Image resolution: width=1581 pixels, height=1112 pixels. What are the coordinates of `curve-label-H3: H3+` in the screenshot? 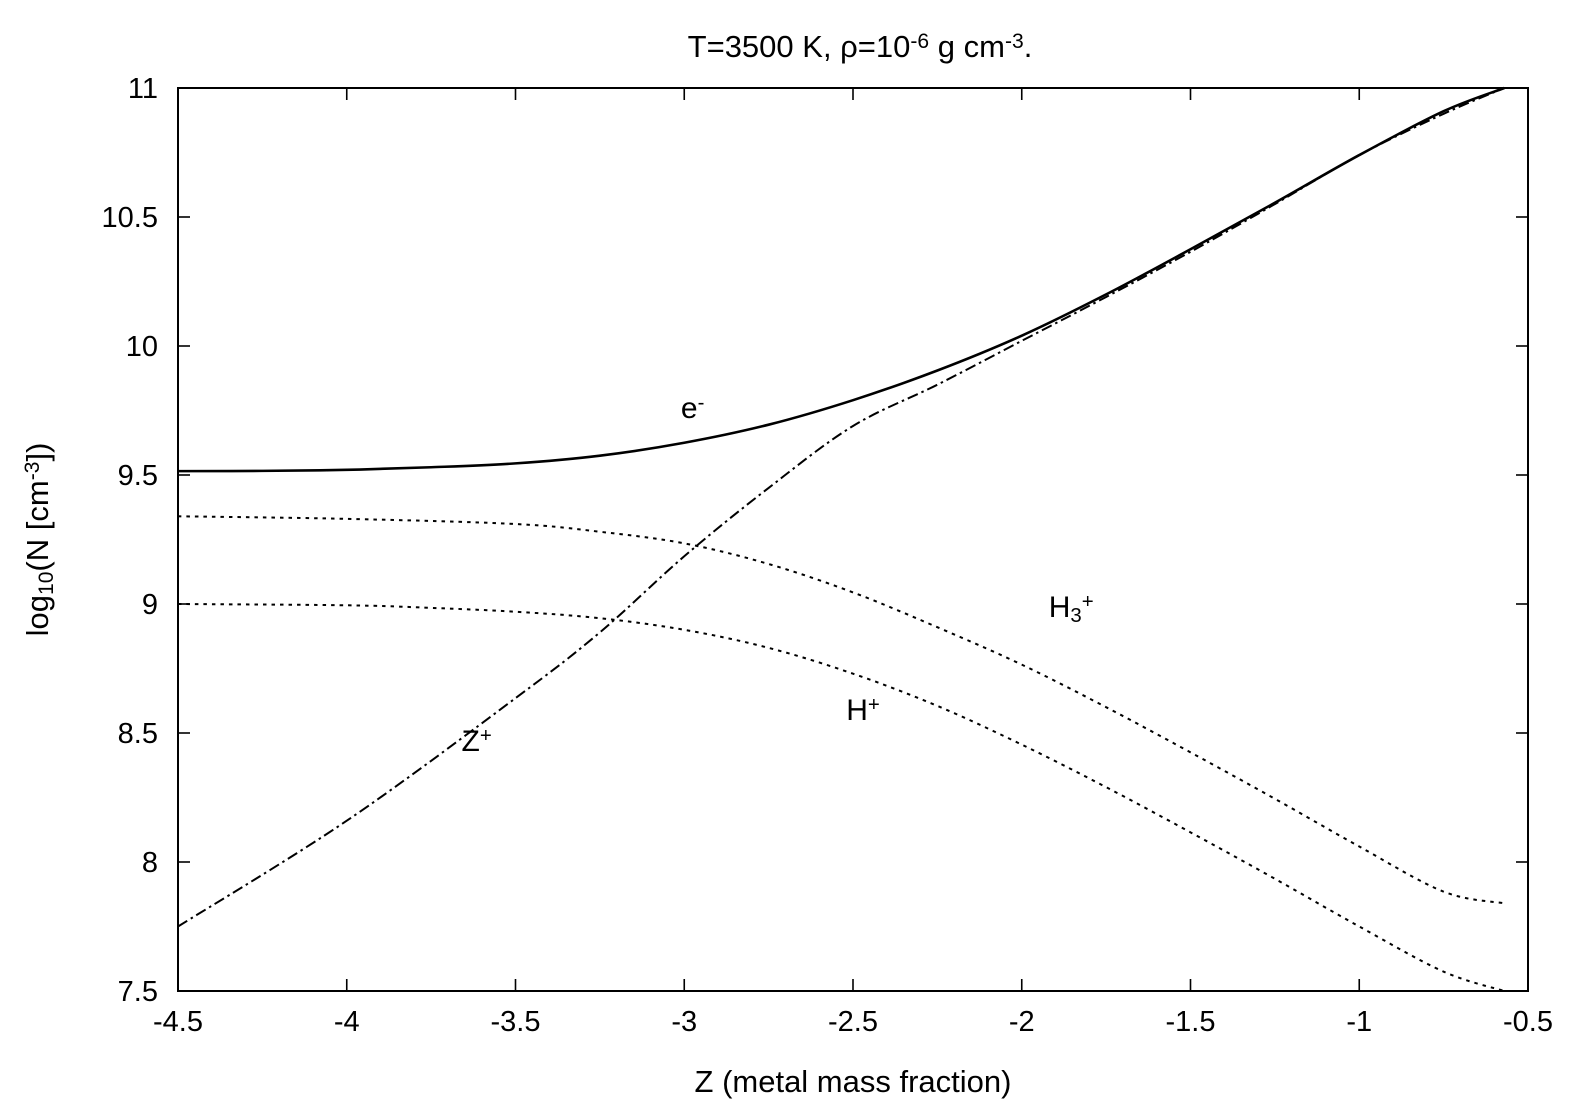 It's located at (1071, 609).